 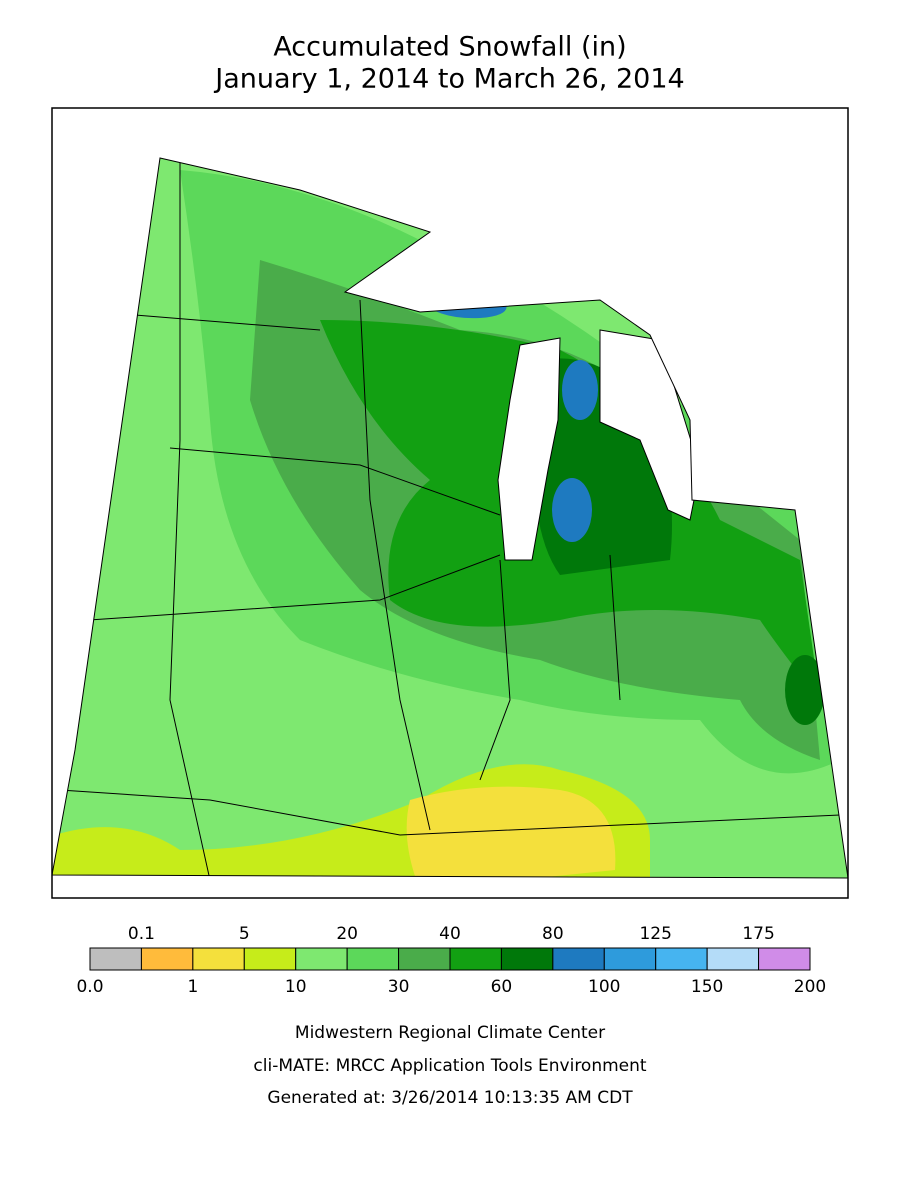 I want to click on title-line: Accumulated Snowfall (in), so click(x=449, y=47).